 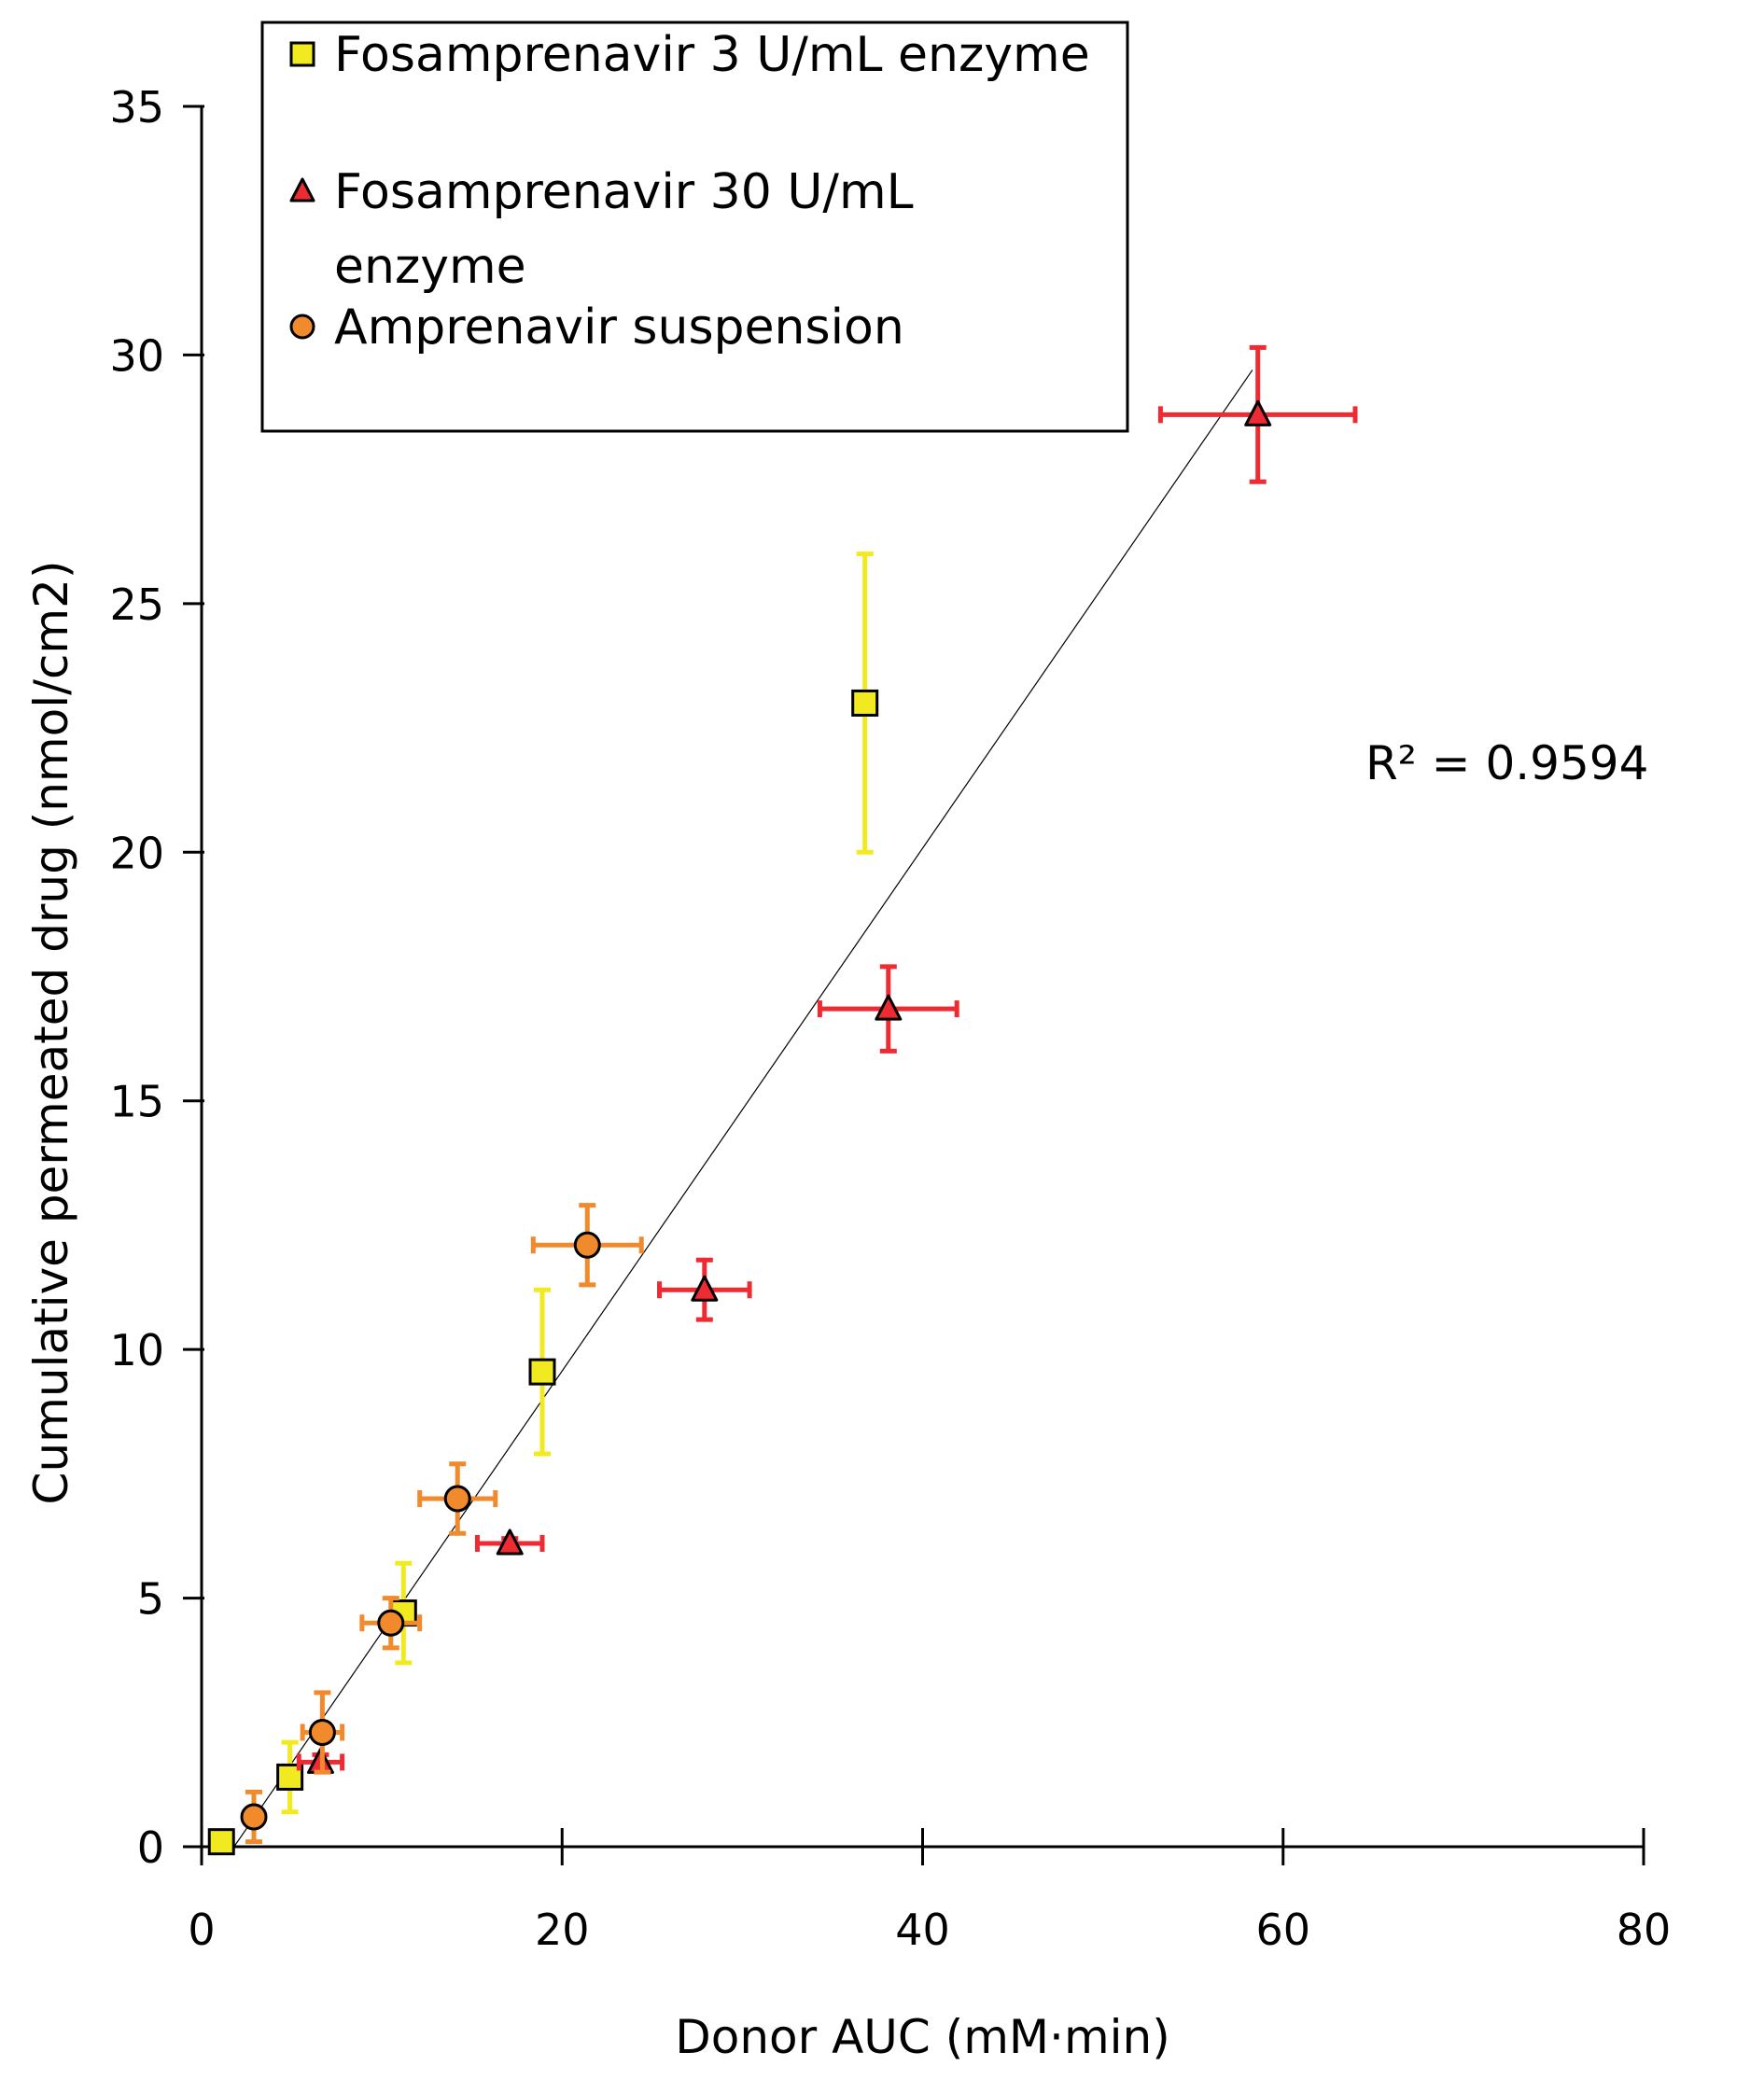 What do you see at coordinates (136, 107) in the screenshot?
I see `y-tick-label: 35` at bounding box center [136, 107].